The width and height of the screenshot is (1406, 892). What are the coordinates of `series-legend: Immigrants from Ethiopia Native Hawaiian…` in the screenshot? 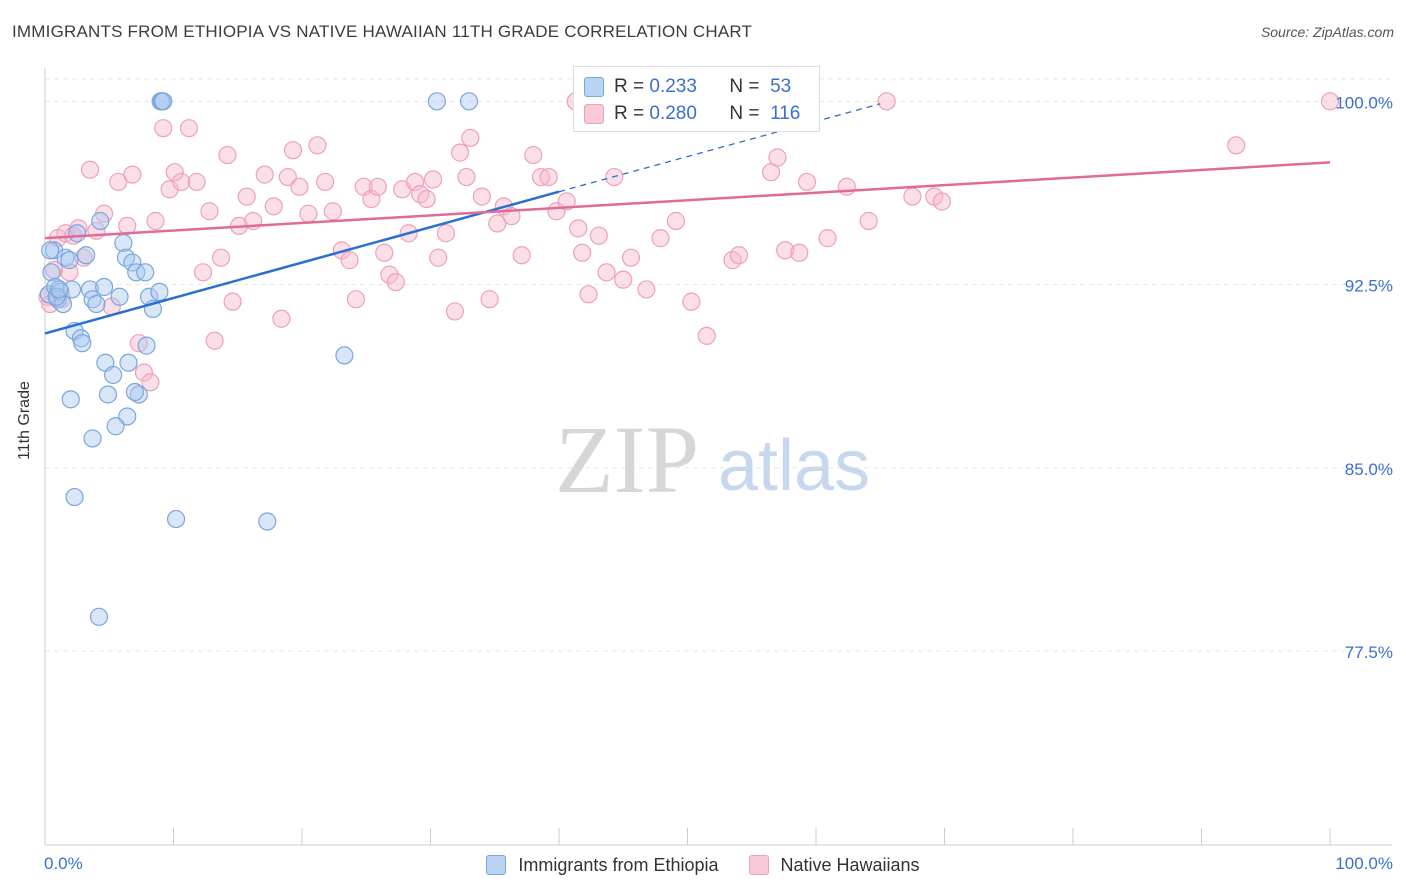 It's located at (703, 865).